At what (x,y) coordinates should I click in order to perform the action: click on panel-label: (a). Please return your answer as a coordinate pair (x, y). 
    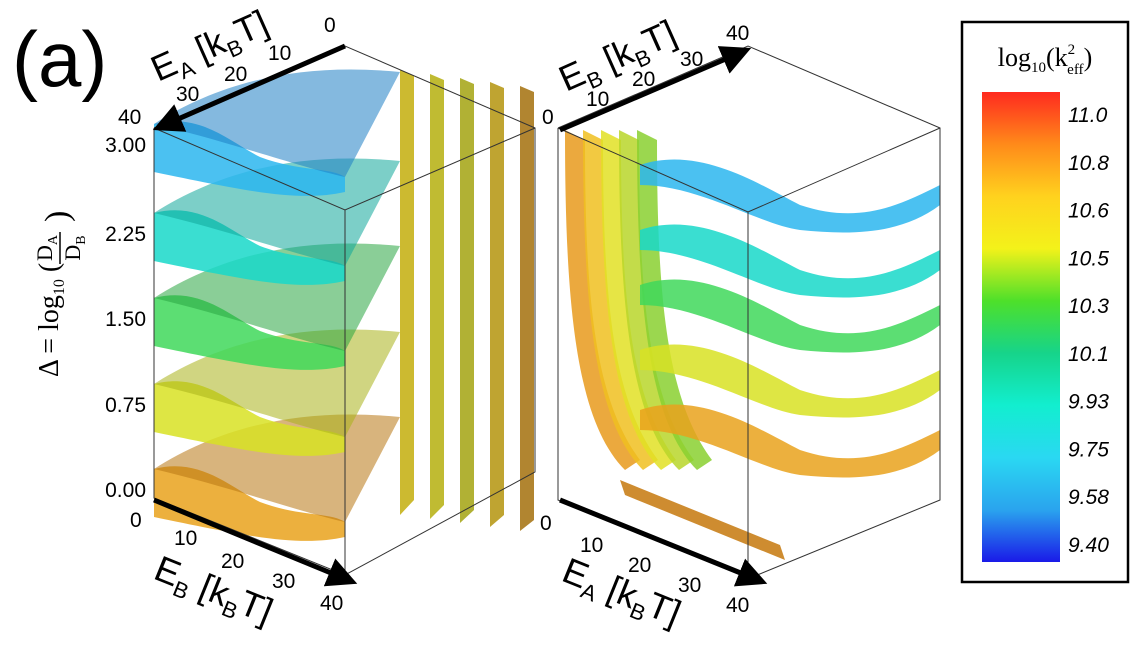
    Looking at the image, I should click on (60, 59).